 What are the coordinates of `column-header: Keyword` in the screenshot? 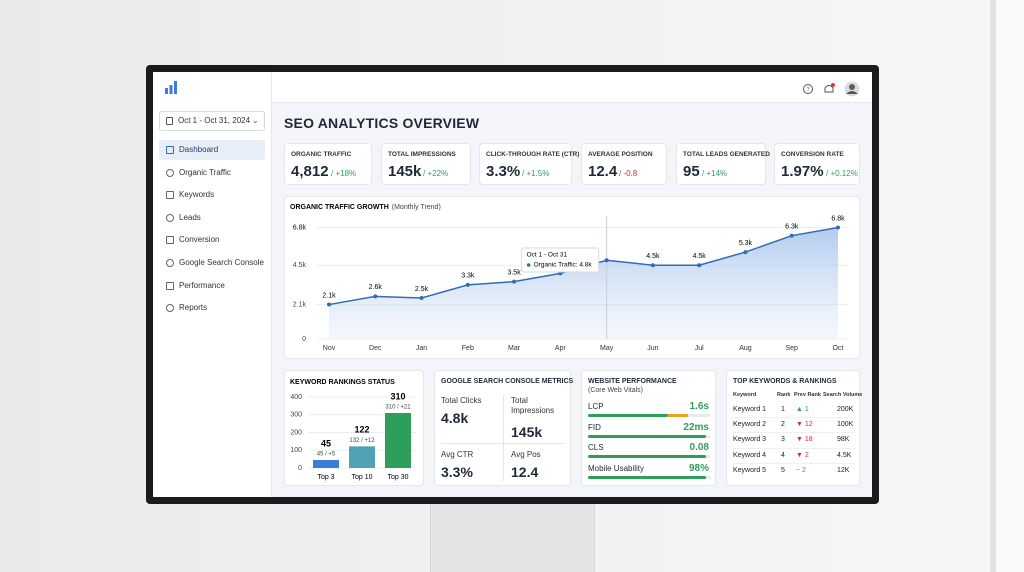 It's located at (745, 395).